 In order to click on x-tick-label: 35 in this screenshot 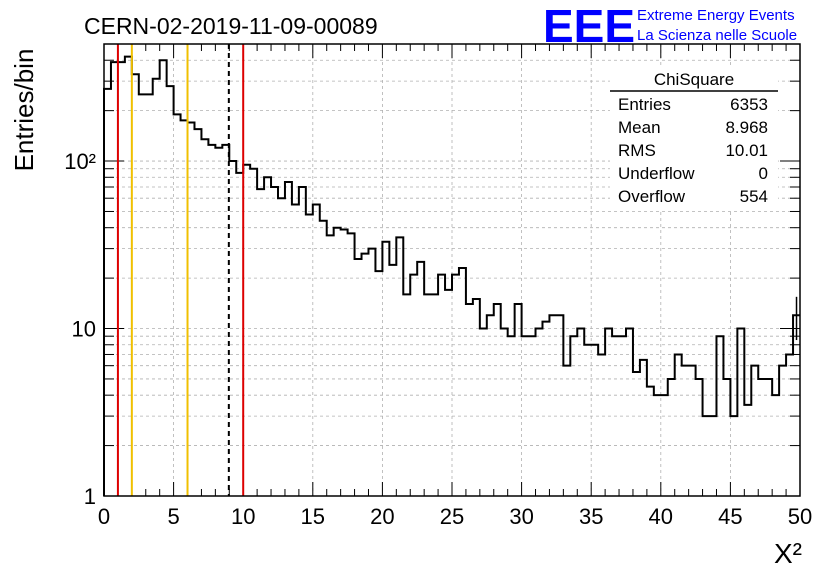, I will do `click(591, 516)`.